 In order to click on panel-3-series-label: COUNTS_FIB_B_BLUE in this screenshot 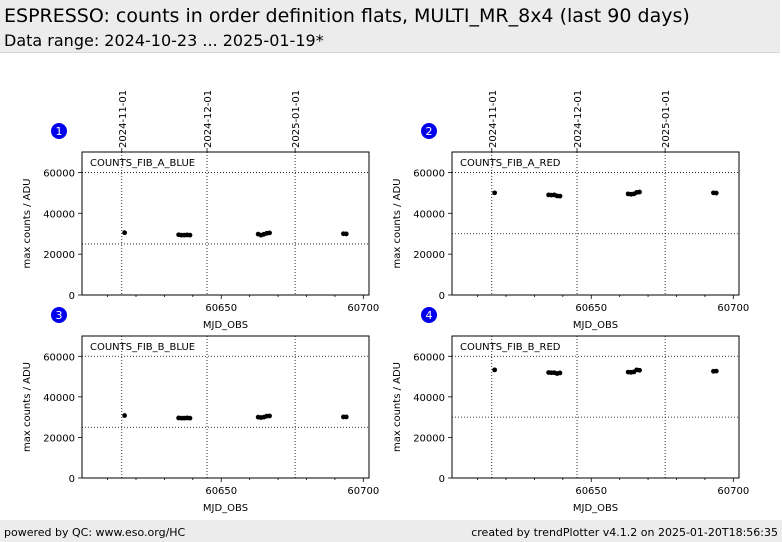, I will do `click(142, 347)`.